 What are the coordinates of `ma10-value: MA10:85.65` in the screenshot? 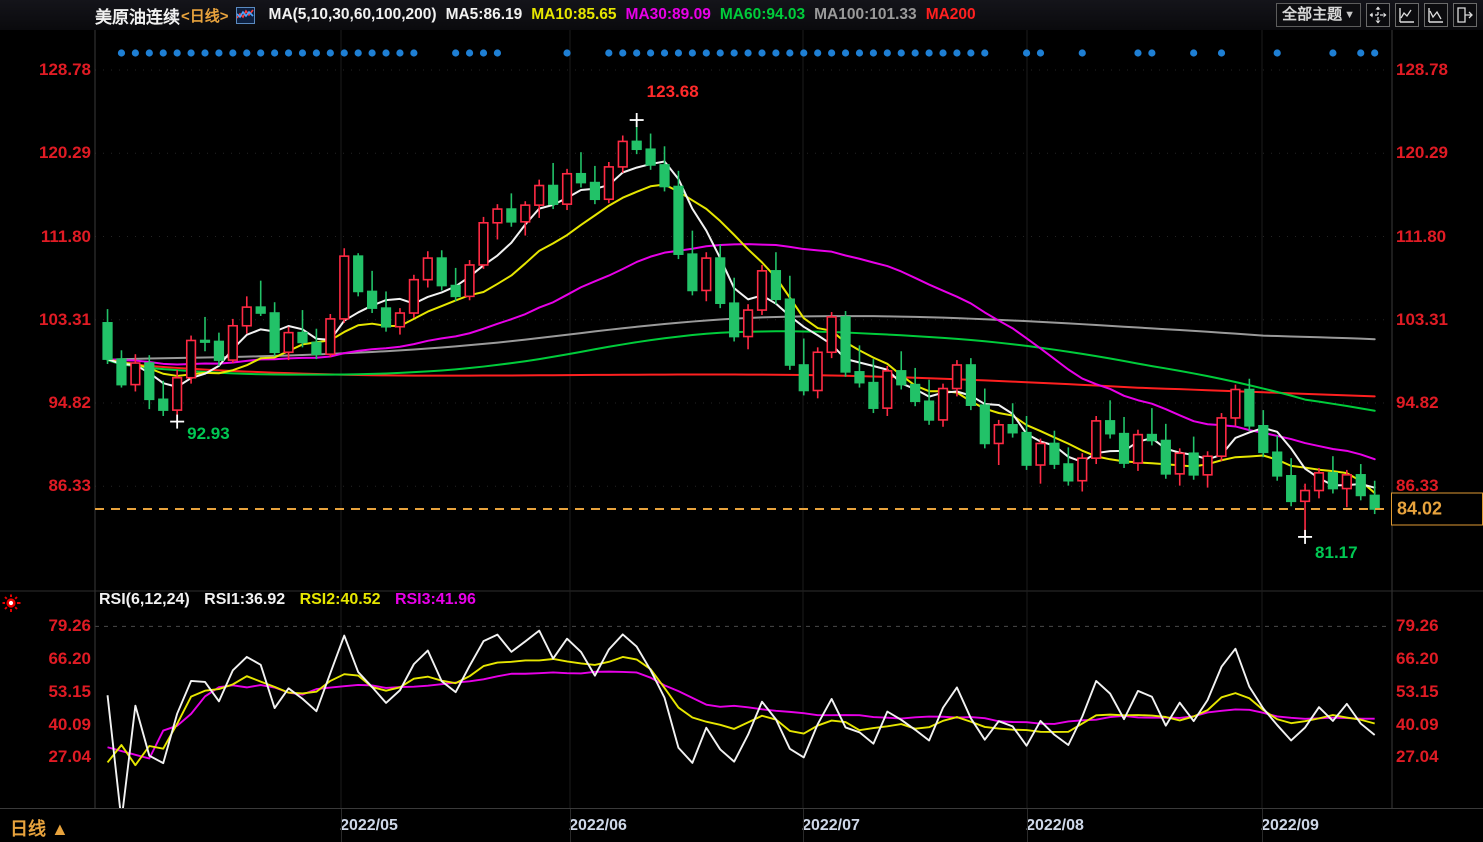 It's located at (574, 14).